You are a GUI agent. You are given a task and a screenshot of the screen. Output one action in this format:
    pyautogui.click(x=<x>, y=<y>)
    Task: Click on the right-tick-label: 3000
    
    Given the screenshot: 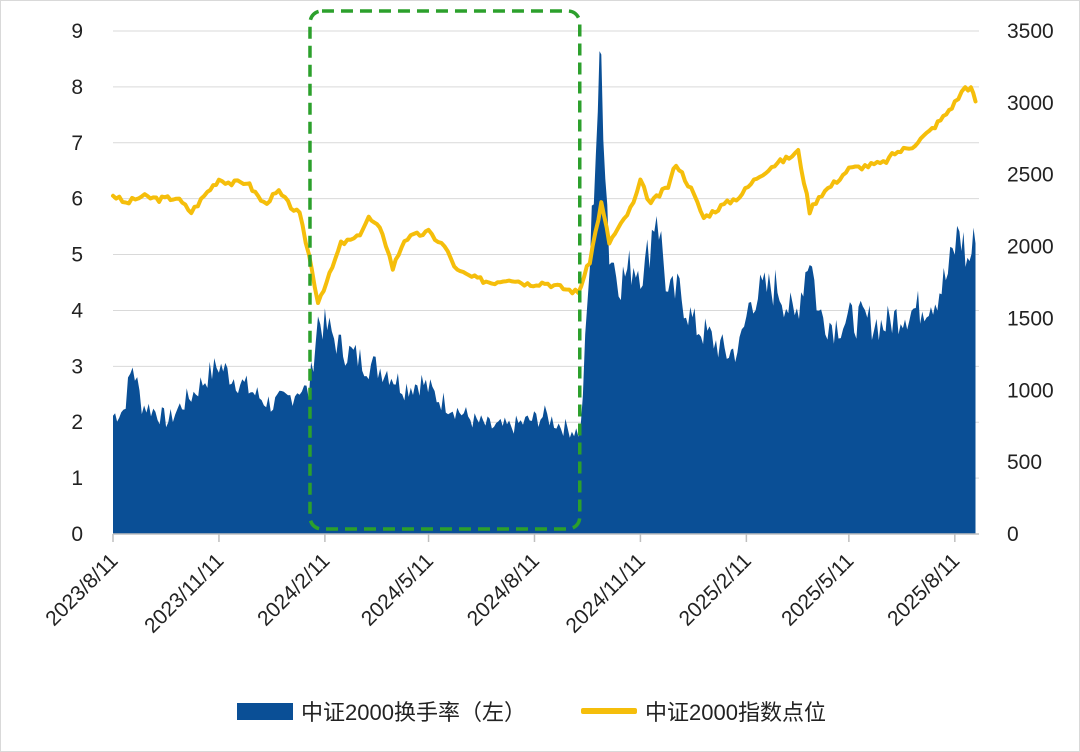 What is the action you would take?
    pyautogui.click(x=1030, y=103)
    